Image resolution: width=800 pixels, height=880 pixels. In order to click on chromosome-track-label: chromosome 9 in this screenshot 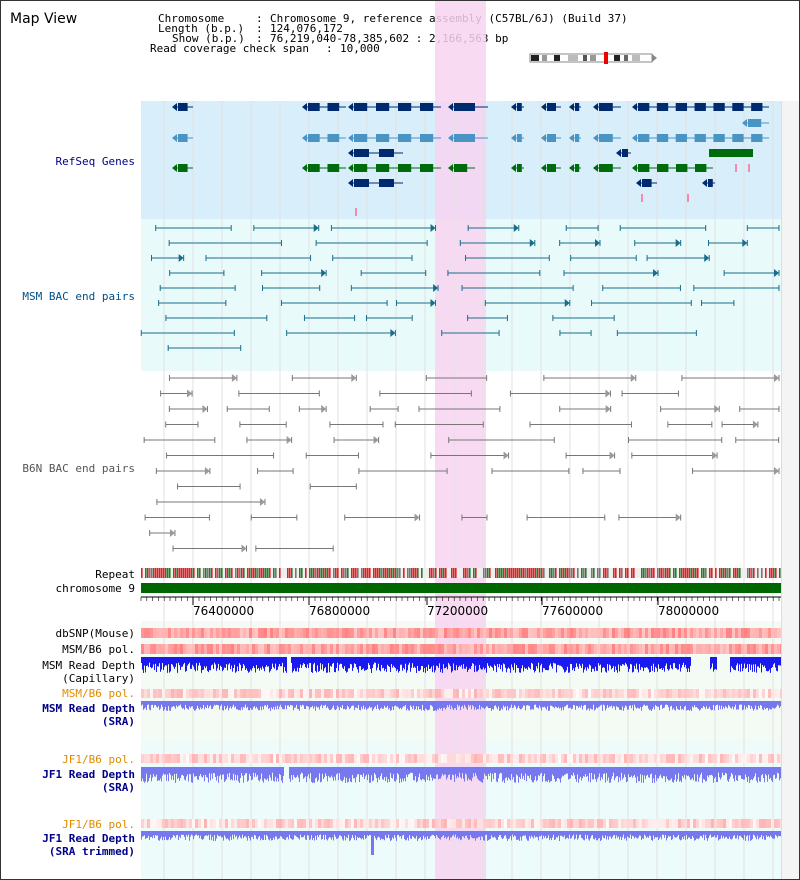, I will do `click(95, 588)`.